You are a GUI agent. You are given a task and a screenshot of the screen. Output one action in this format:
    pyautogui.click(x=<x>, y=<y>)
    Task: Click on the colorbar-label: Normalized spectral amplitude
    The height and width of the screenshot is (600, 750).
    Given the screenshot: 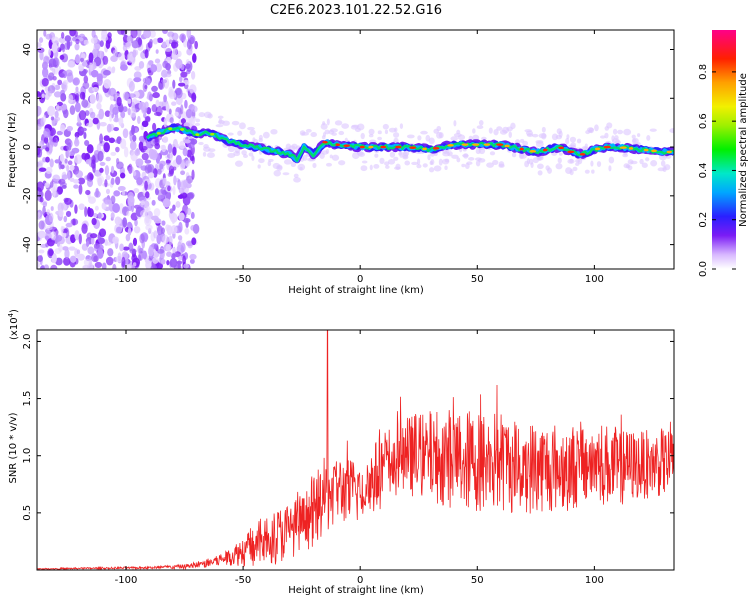 What is the action you would take?
    pyautogui.click(x=743, y=150)
    